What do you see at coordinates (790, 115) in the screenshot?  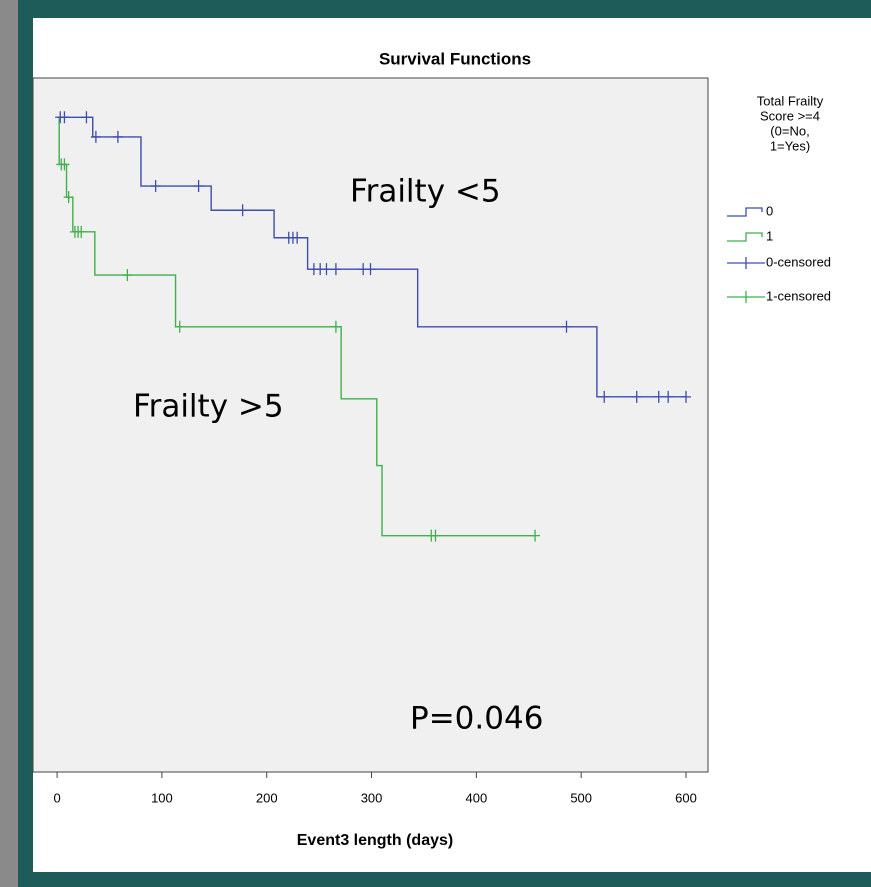 I see `legend-title: Score >=4` at bounding box center [790, 115].